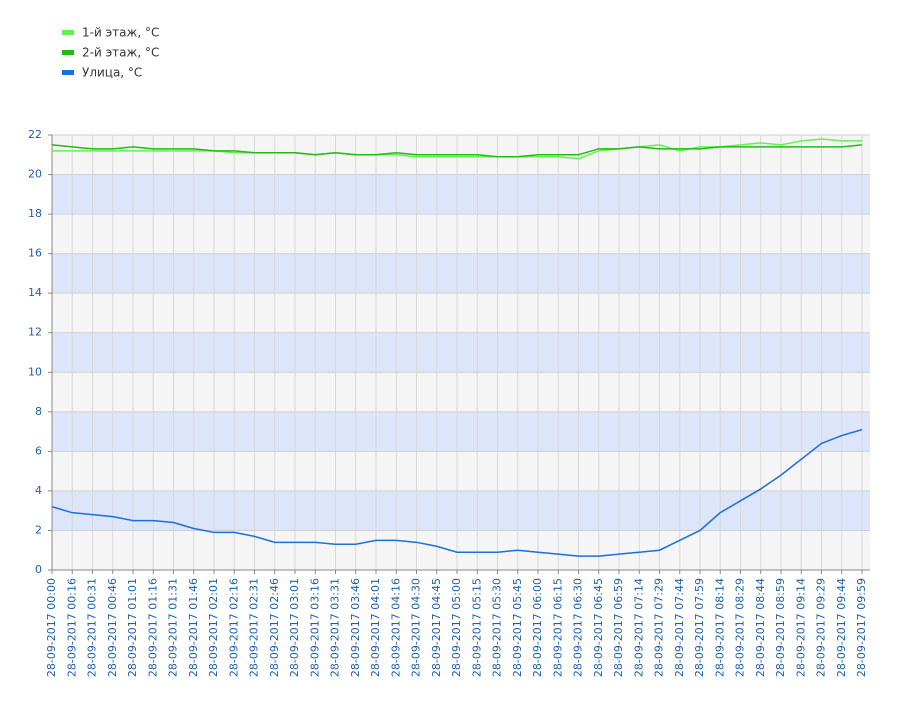 The width and height of the screenshot is (900, 704). What do you see at coordinates (557, 627) in the screenshot?
I see `x-tick-label: 28-09-2017 06:15` at bounding box center [557, 627].